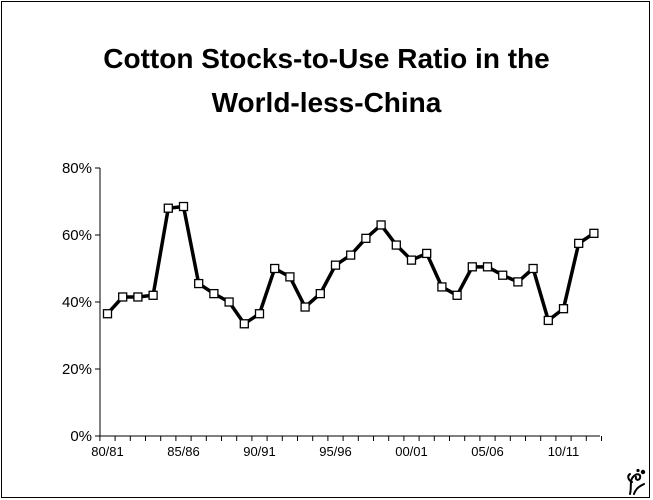  Describe the element at coordinates (77, 369) in the screenshot. I see `y-tick-label: 20%` at that location.